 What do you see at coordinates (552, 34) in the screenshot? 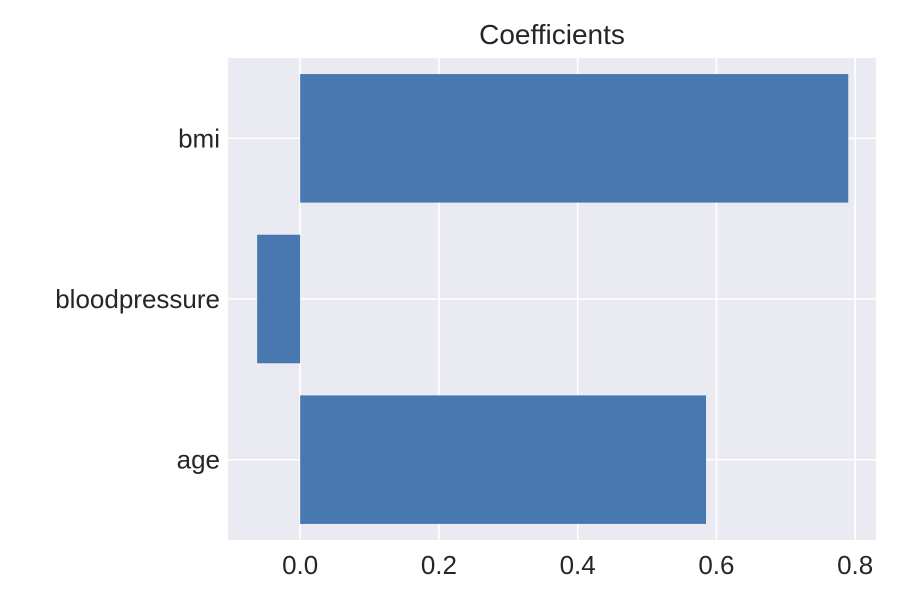
I see `chart-title: Coefficients` at bounding box center [552, 34].